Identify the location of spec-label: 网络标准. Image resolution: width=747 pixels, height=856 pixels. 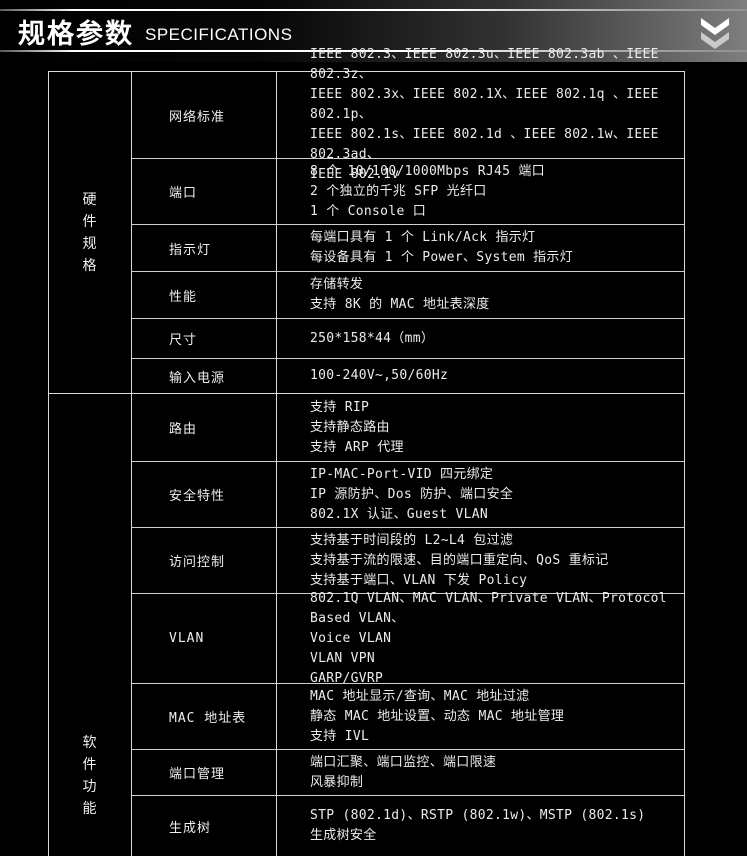
(204, 115).